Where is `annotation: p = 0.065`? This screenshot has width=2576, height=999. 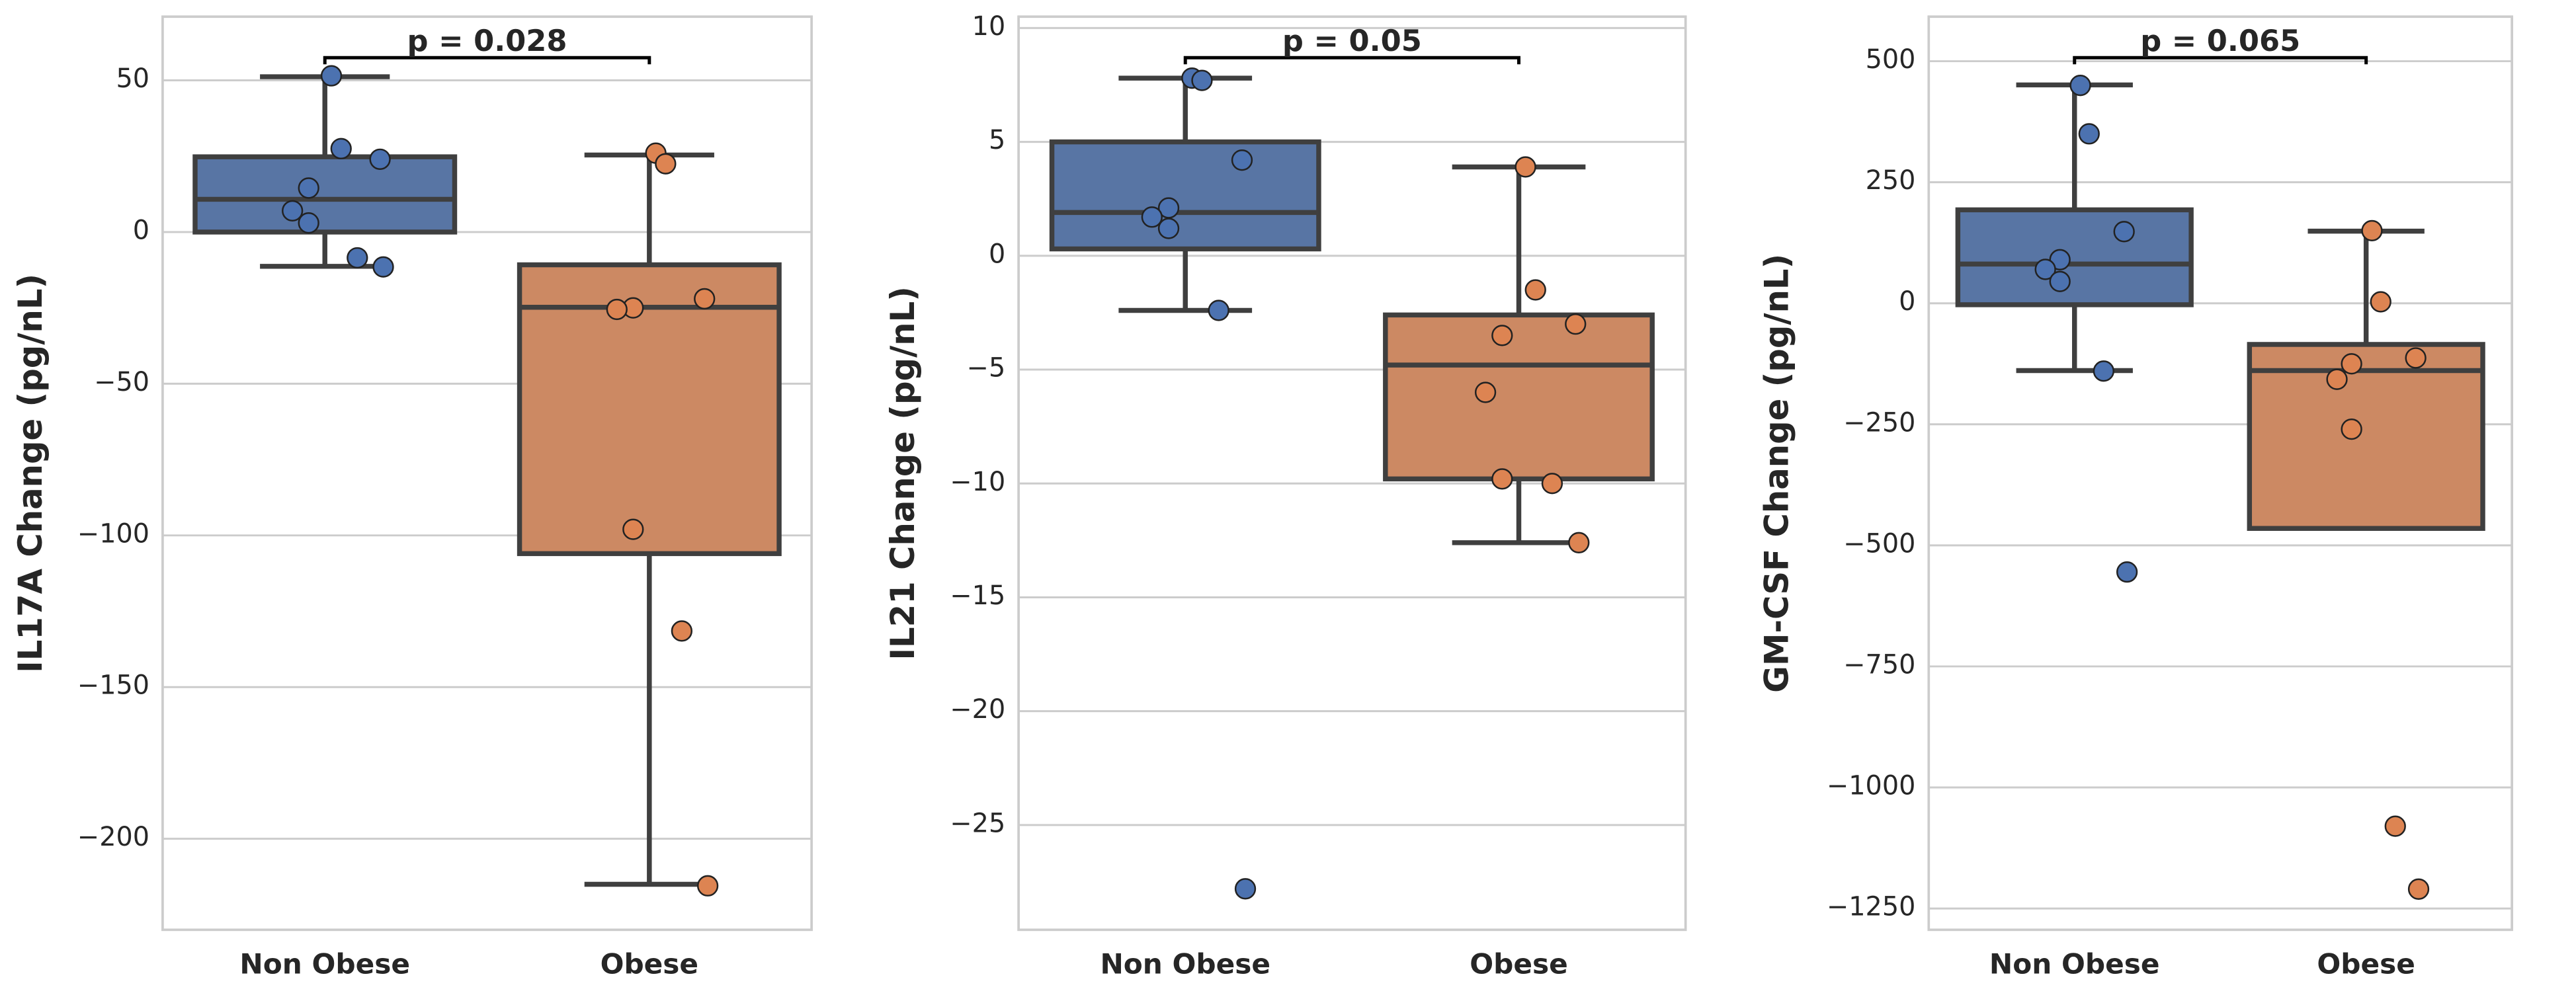 annotation: p = 0.065 is located at coordinates (2220, 41).